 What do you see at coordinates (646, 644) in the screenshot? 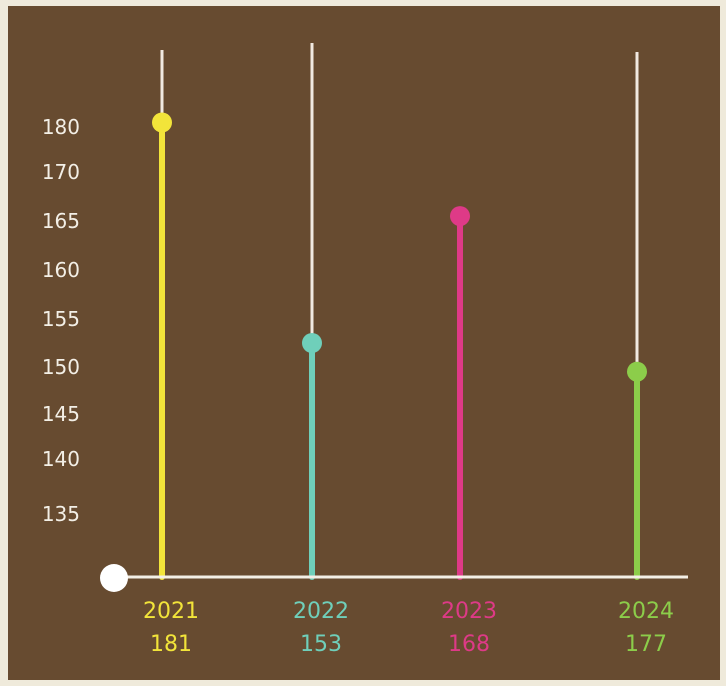
I see `value-label: 177` at bounding box center [646, 644].